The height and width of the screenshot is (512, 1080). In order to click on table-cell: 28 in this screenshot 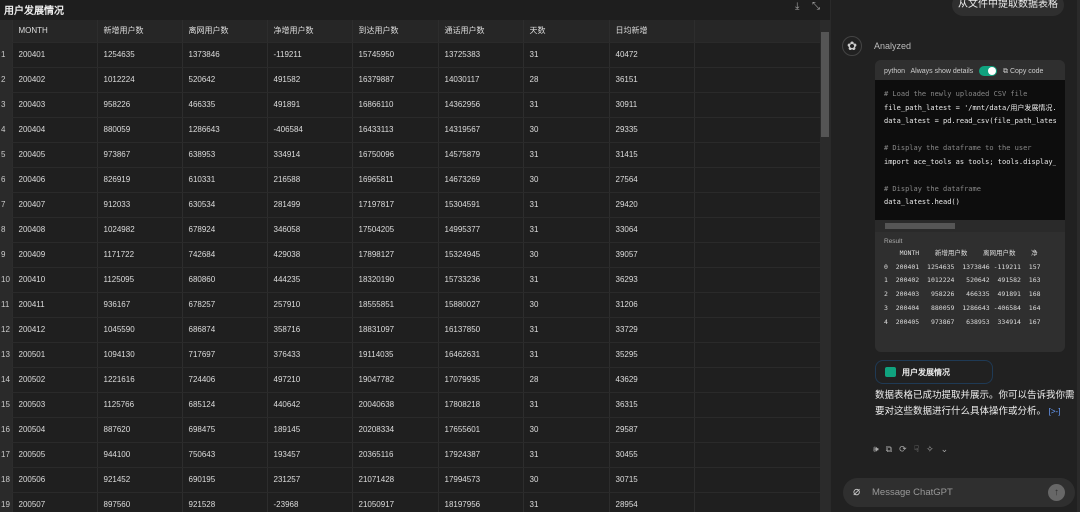, I will do `click(566, 80)`.